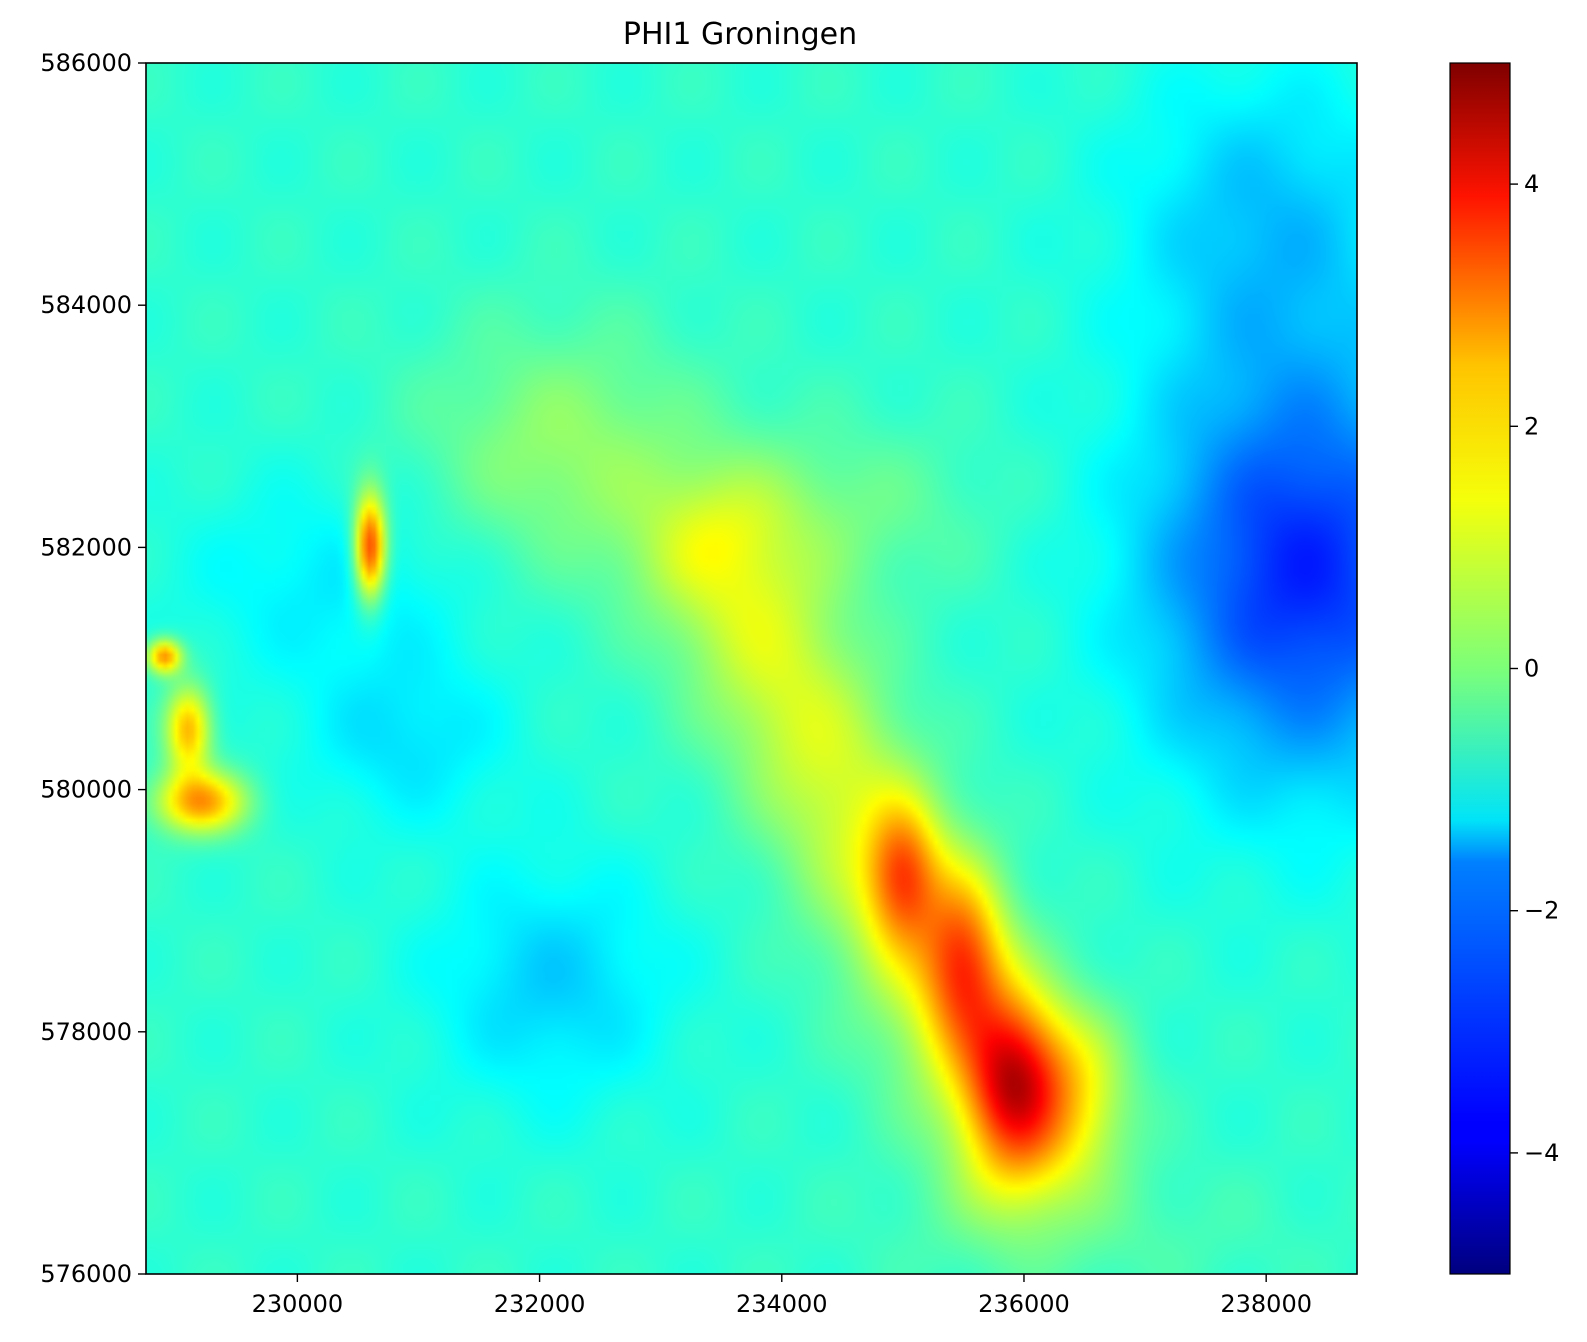  What do you see at coordinates (1531, 426) in the screenshot?
I see `colorbar-tick-label: 2` at bounding box center [1531, 426].